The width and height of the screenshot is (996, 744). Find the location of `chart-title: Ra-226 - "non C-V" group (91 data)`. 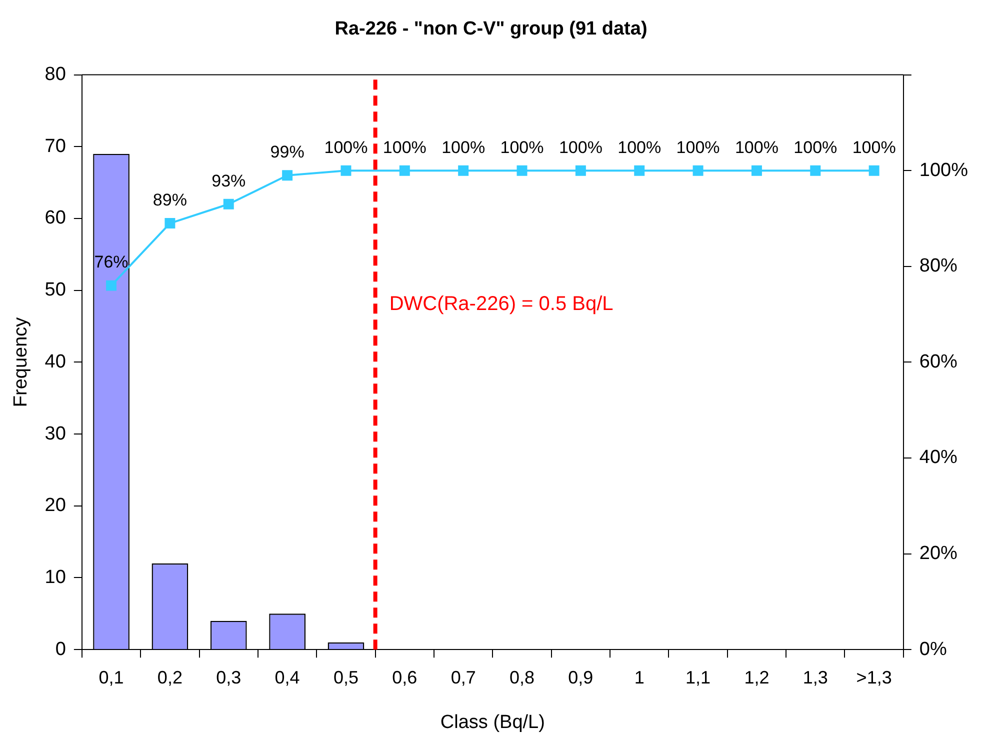

chart-title: Ra-226 - "non C-V" group (91 data) is located at coordinates (491, 29).